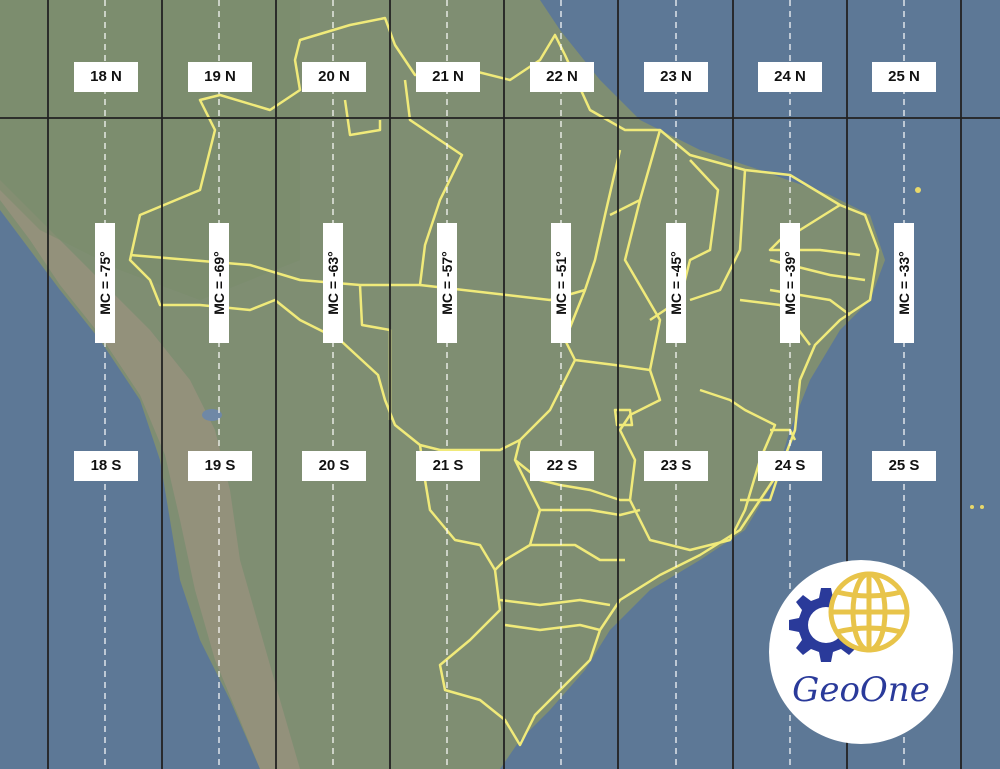  I want to click on central-meridian-label: MC = -45°, so click(676, 283).